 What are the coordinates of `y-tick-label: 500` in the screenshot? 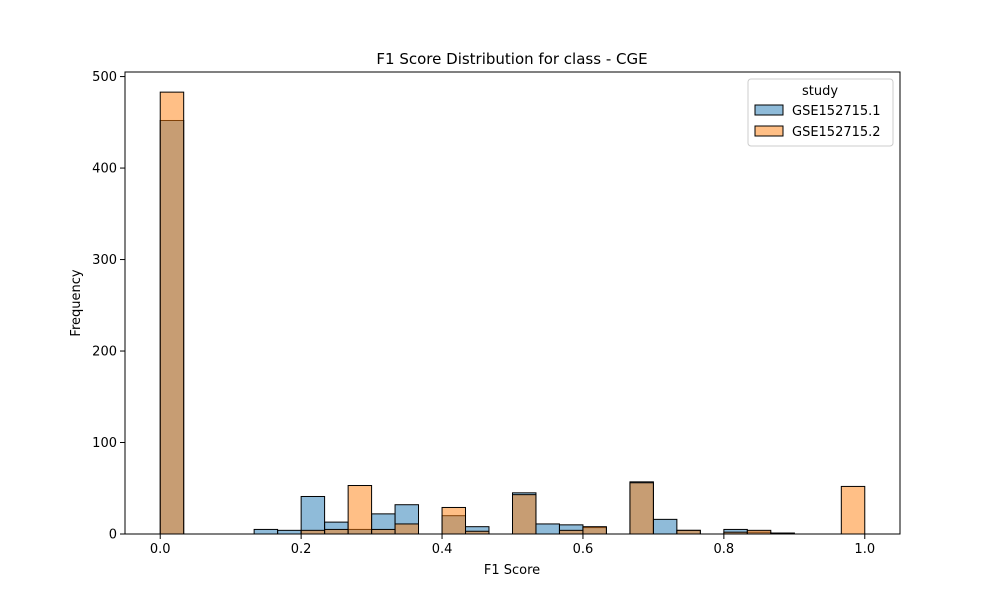 It's located at (104, 77).